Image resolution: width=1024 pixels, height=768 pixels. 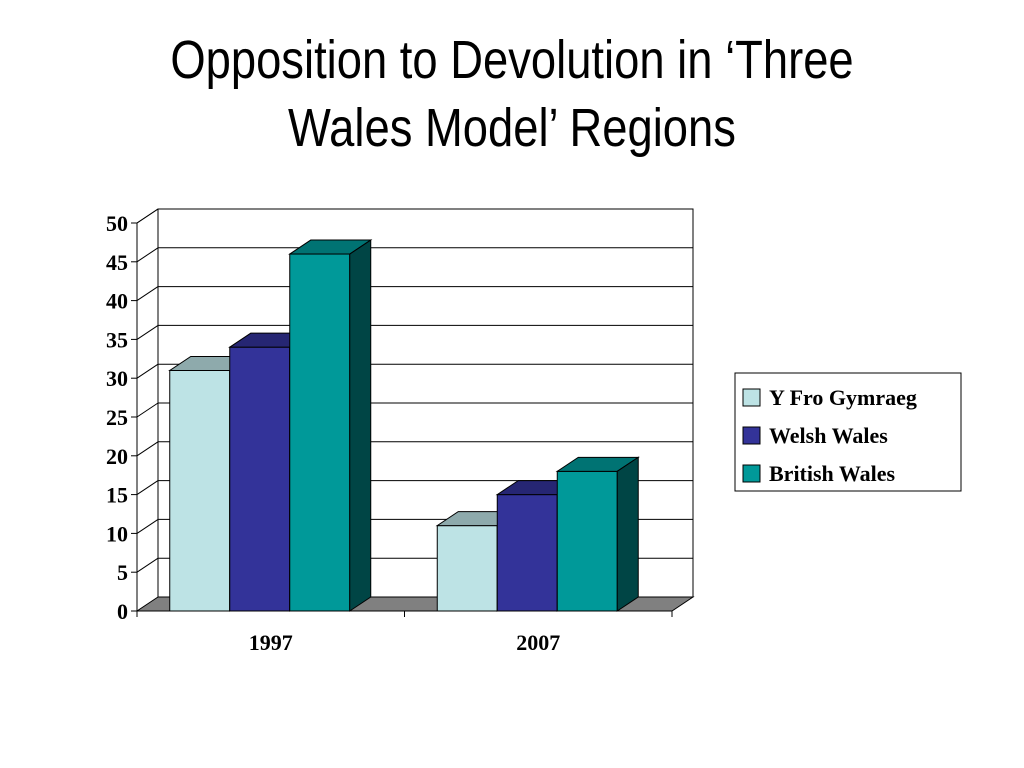 What do you see at coordinates (117, 223) in the screenshot?
I see `y-tick-label: 50` at bounding box center [117, 223].